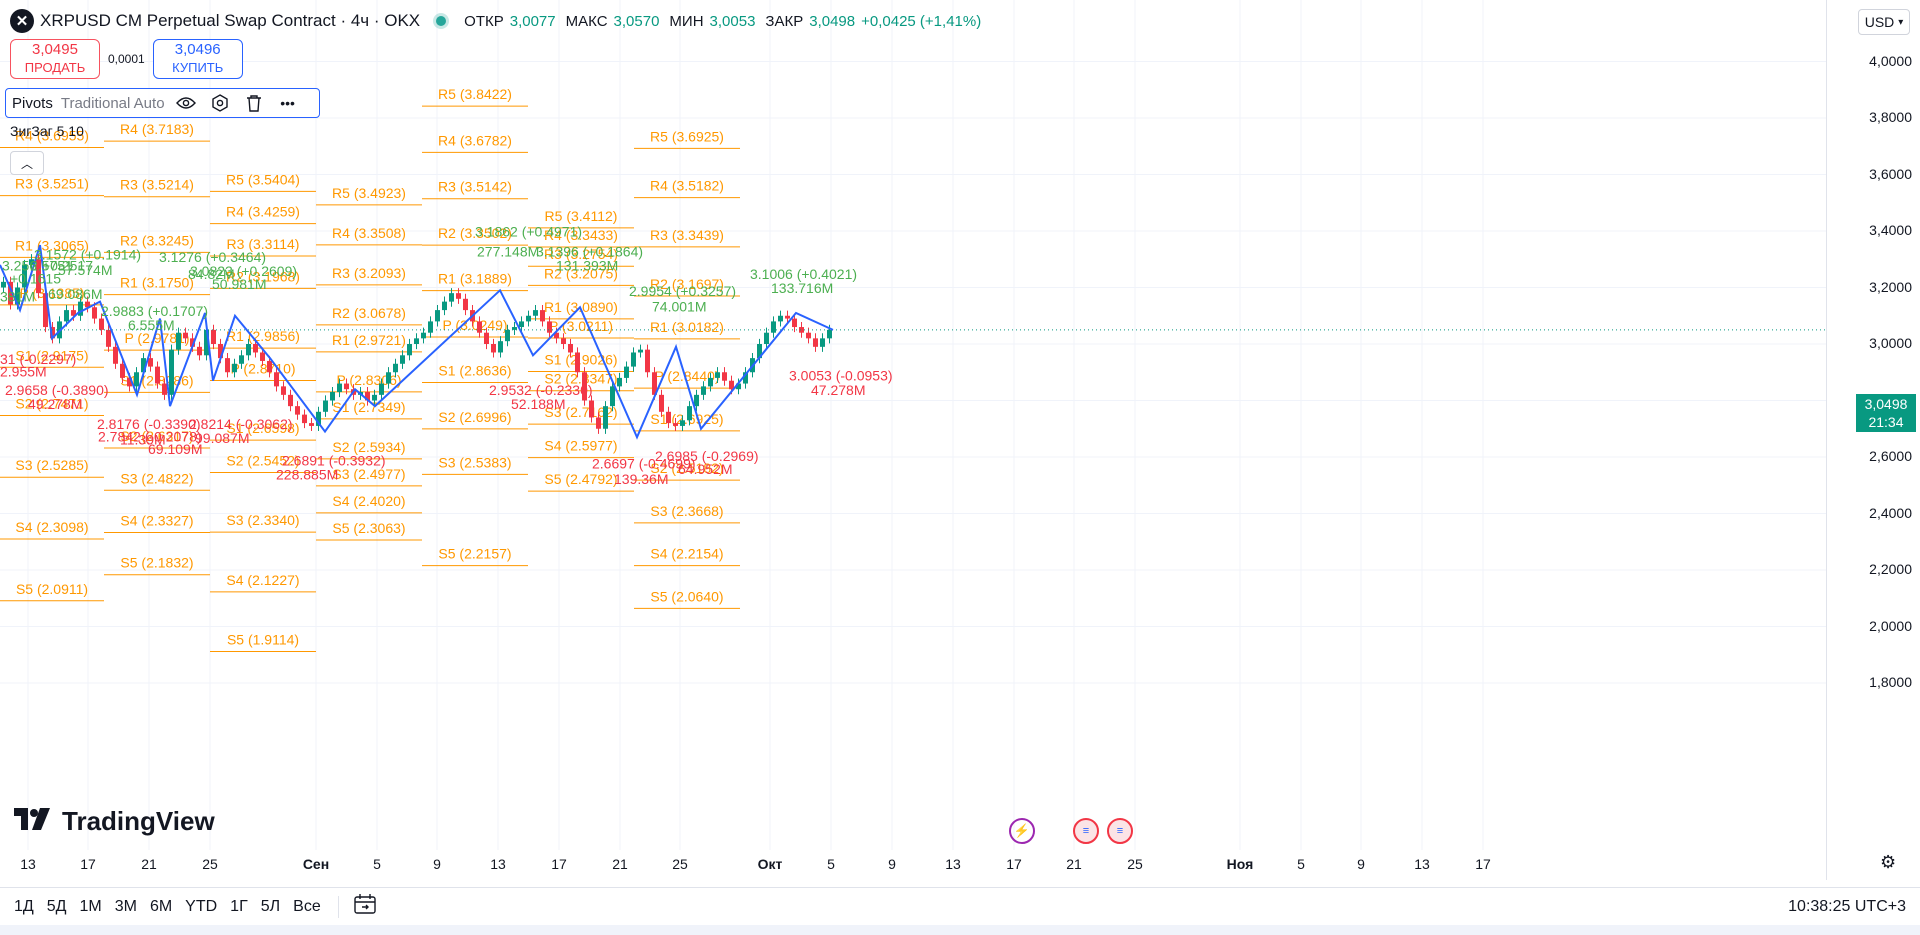 This screenshot has width=1920, height=935. I want to click on zigzag-legend: ЗигЗаг 5 10, so click(47, 131).